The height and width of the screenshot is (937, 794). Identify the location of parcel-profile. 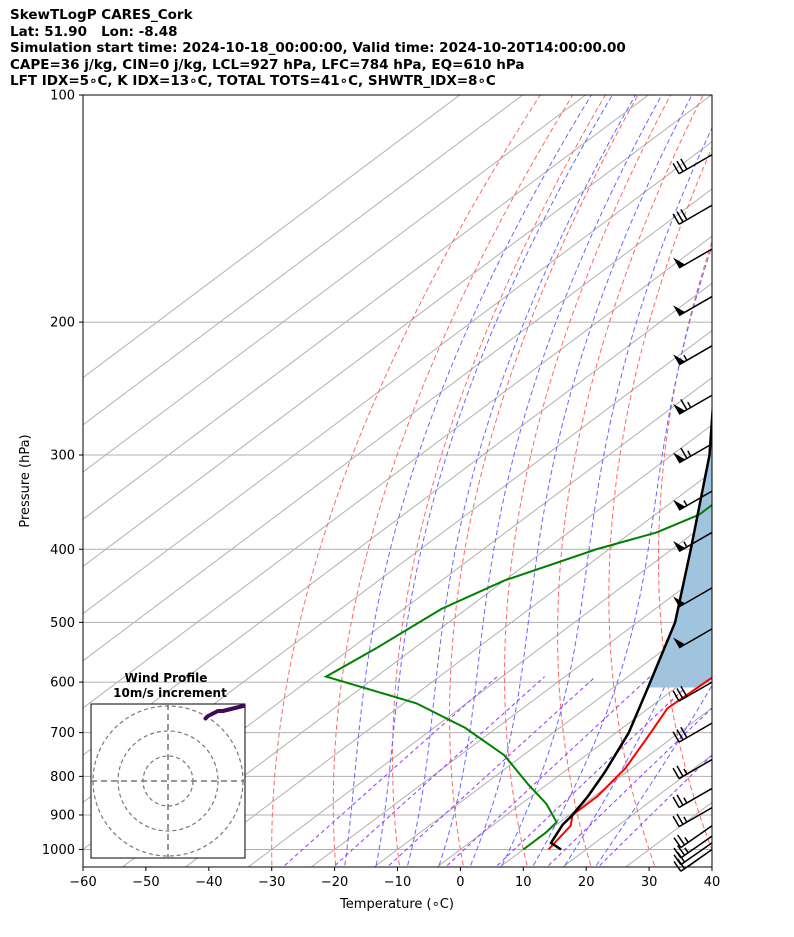
(630, 626).